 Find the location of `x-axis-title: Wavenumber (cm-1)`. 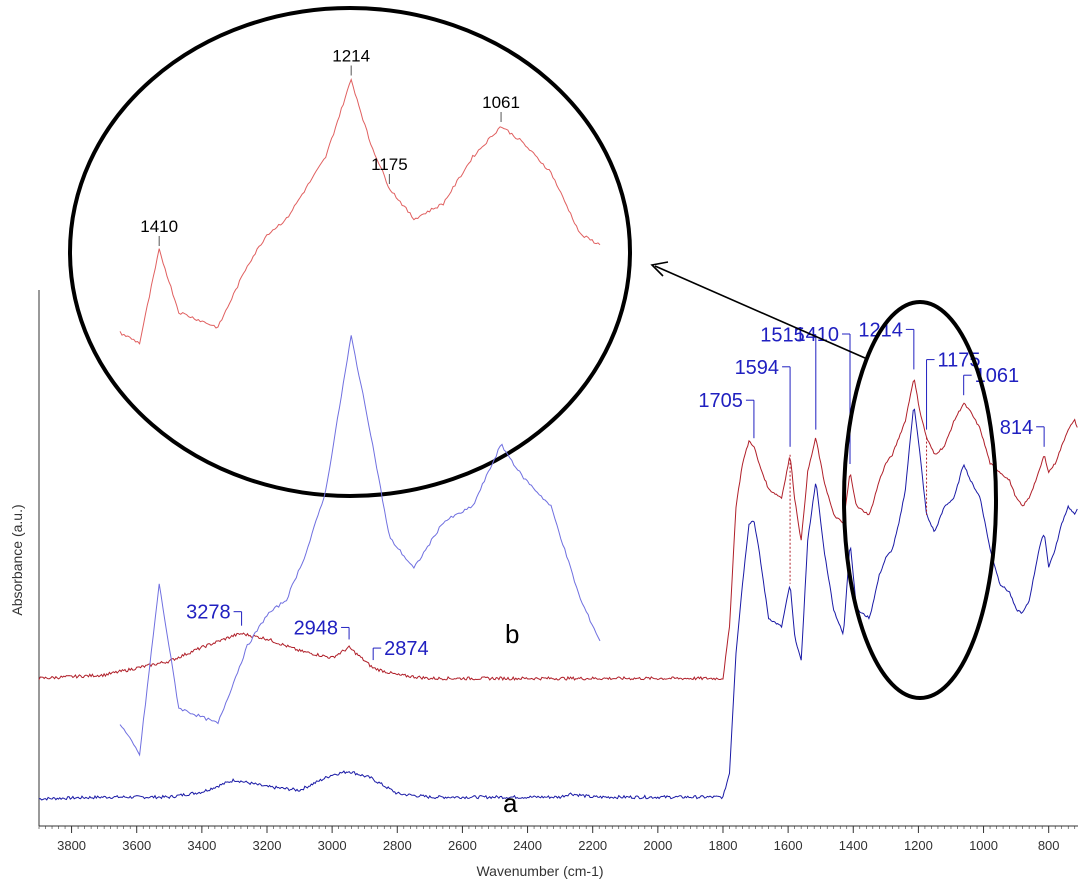

x-axis-title: Wavenumber (cm-1) is located at coordinates (539, 871).